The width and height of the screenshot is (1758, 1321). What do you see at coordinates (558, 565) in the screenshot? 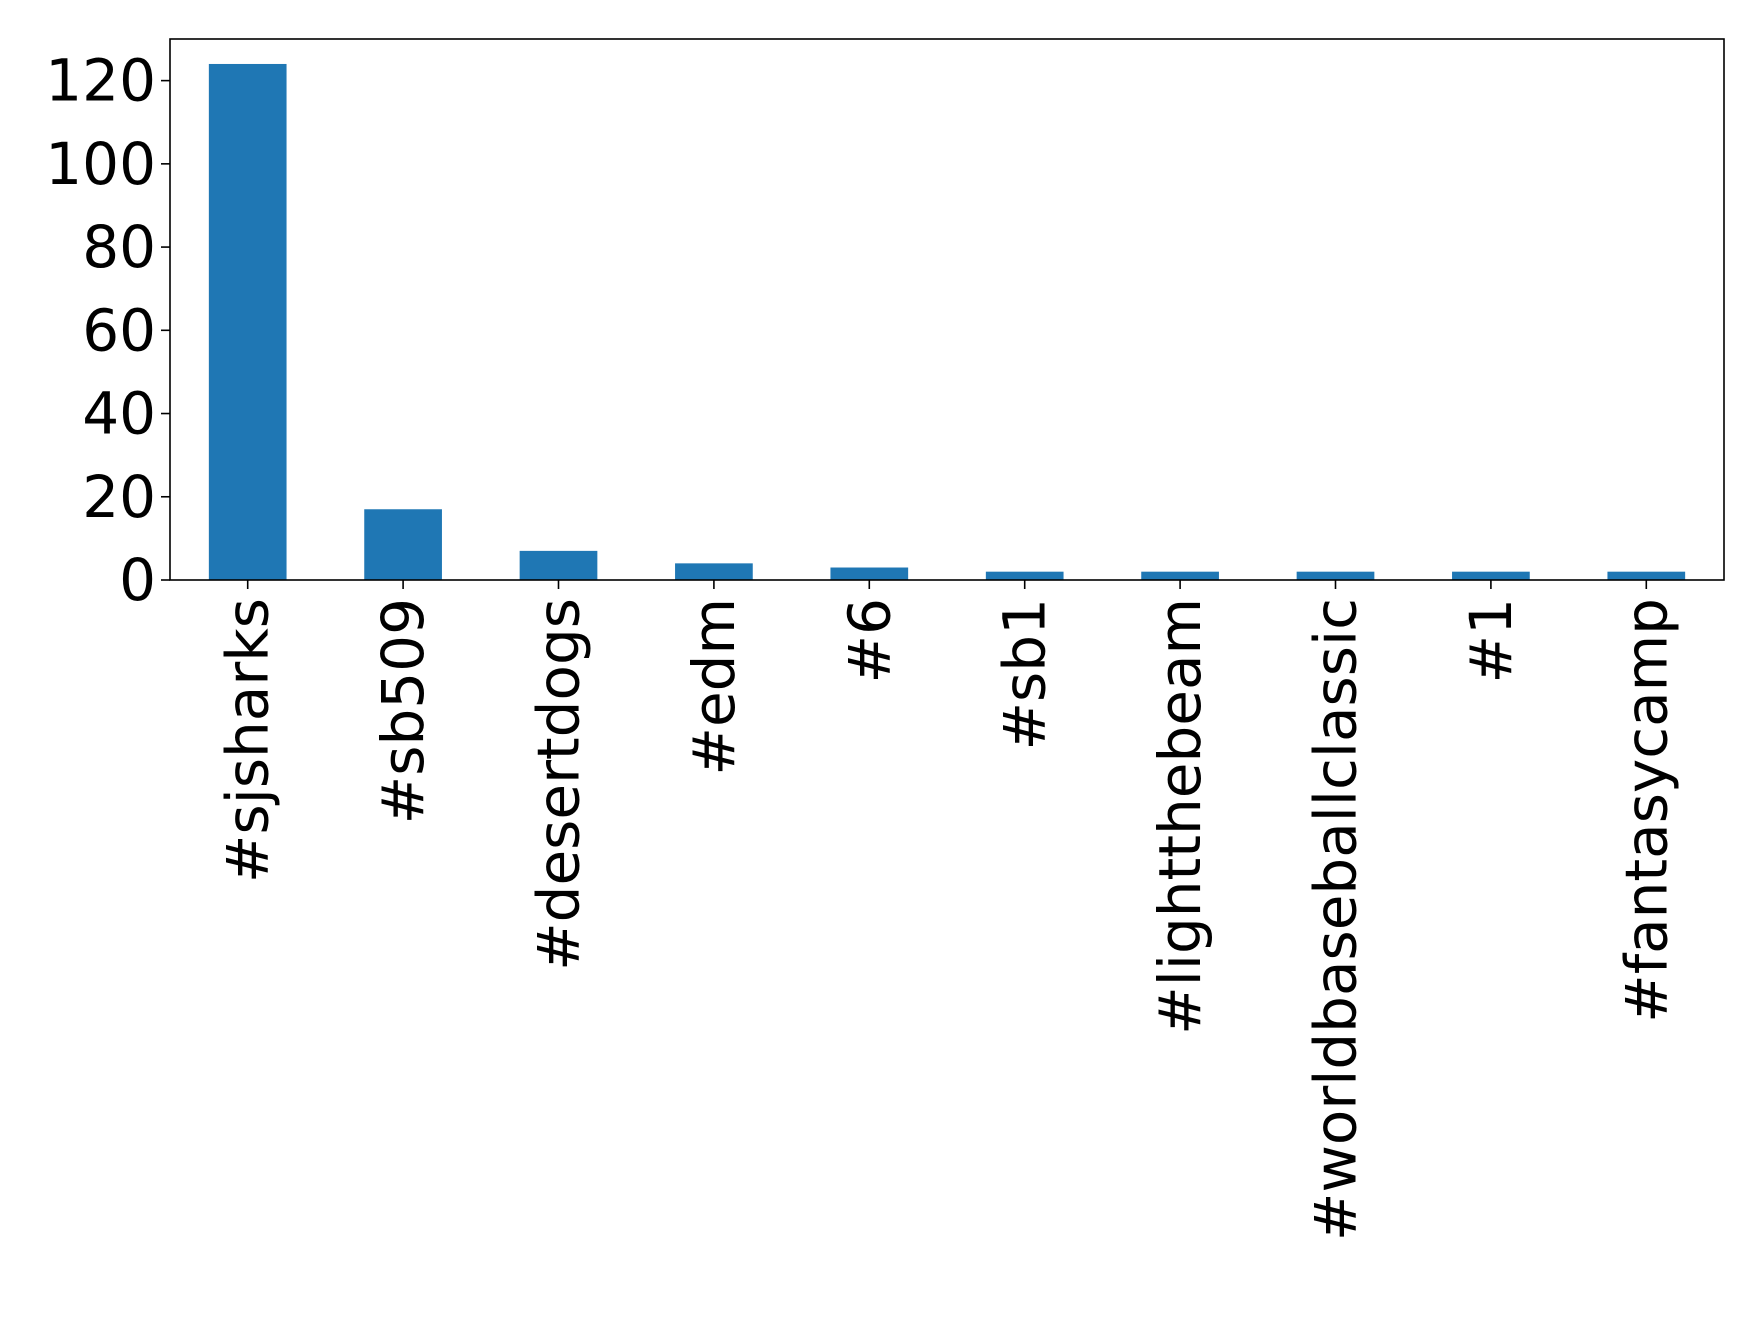
I see `bar-desertdogs` at bounding box center [558, 565].